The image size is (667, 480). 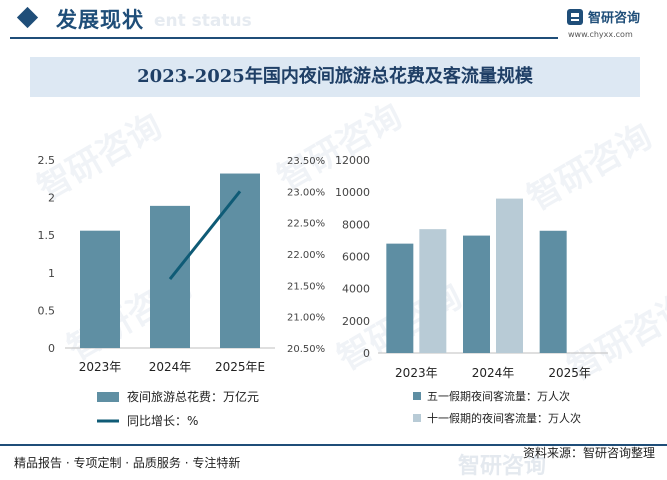 I want to click on header-divider, so click(x=284, y=38).